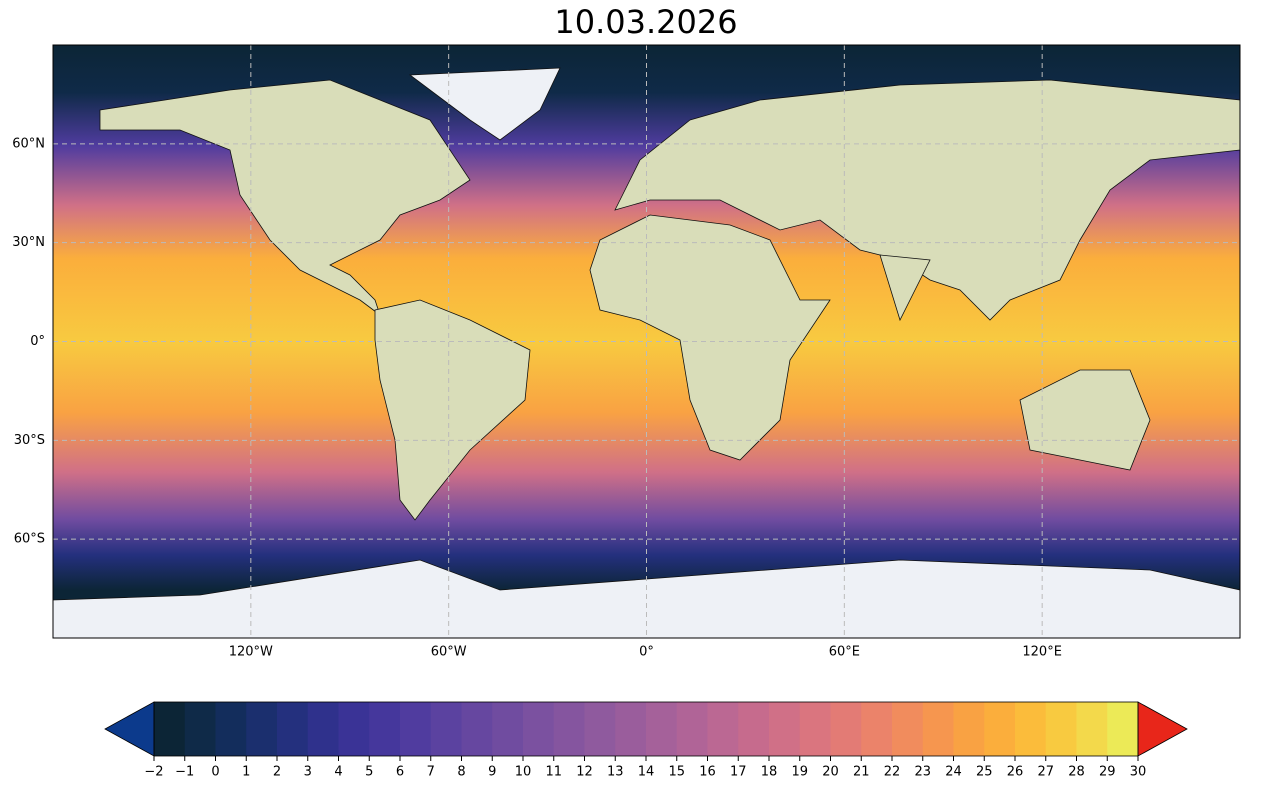 This screenshot has height=794, width=1266. I want to click on colorbar-tick-label: 30, so click(1138, 772).